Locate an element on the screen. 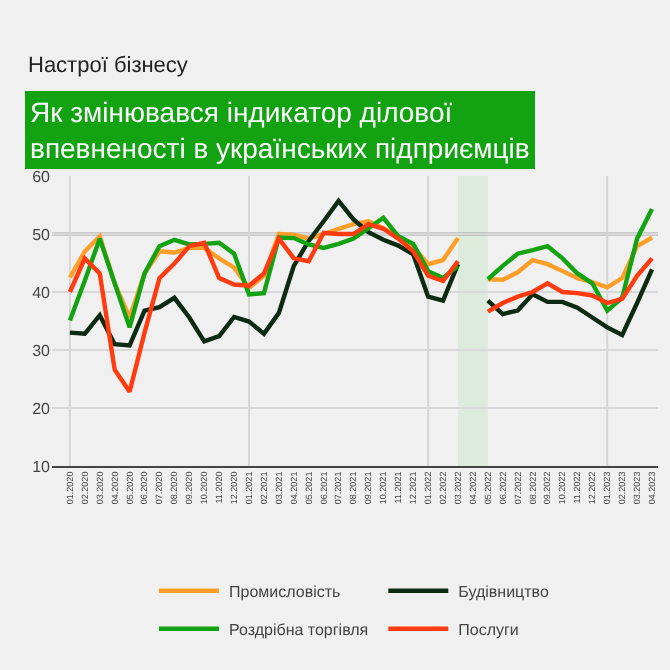 The image size is (670, 670). y-tick-label: 30 is located at coordinates (42, 350).